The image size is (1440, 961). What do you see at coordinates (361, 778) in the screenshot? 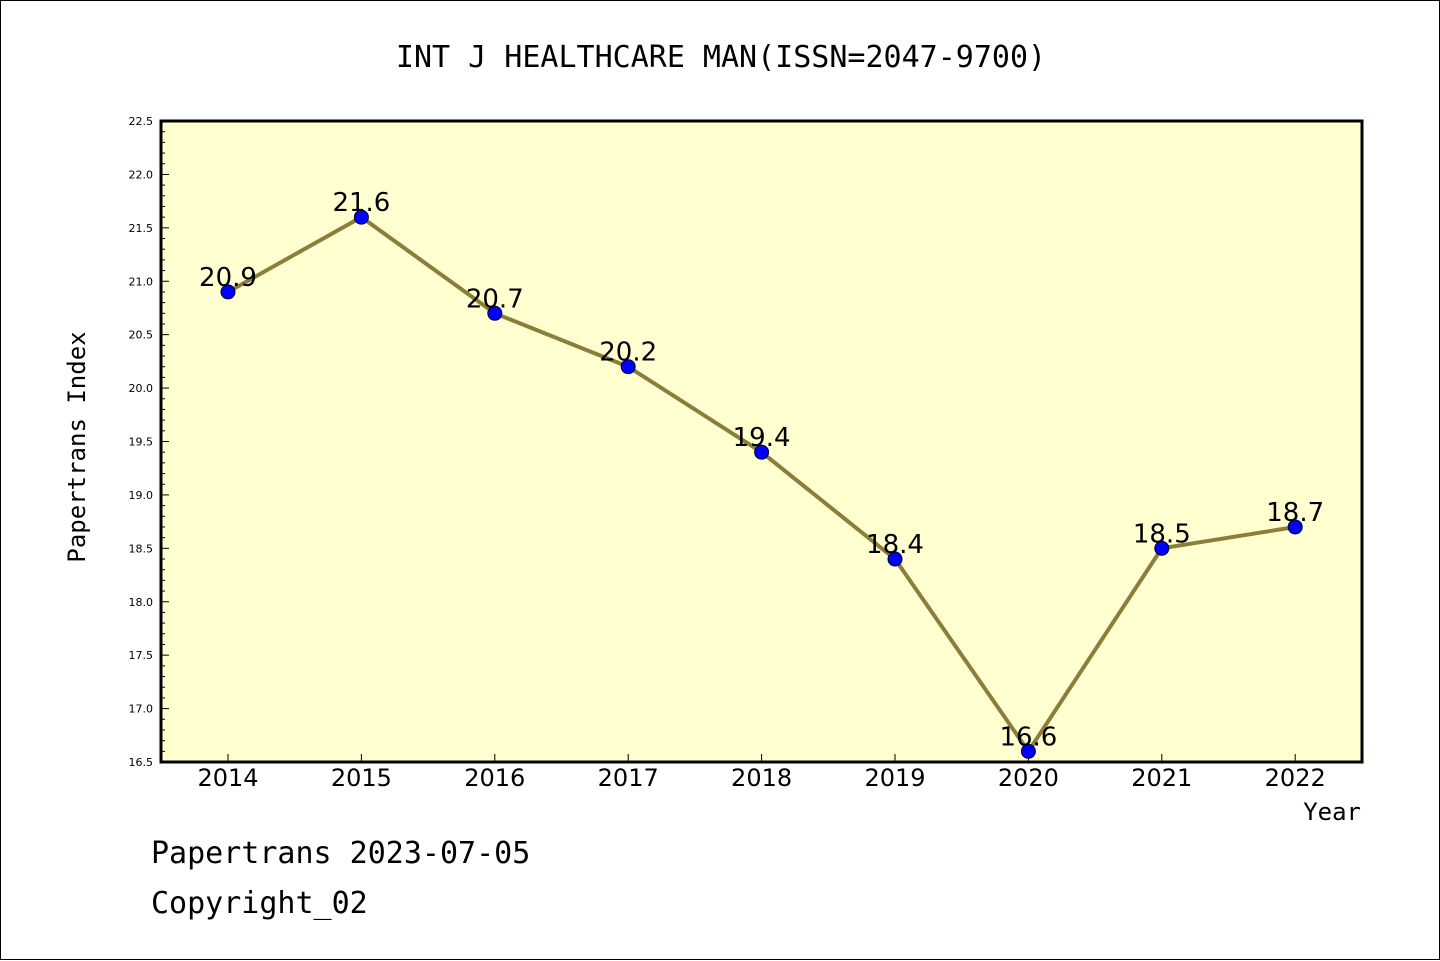
I see `x-tick-label: 2015` at bounding box center [361, 778].